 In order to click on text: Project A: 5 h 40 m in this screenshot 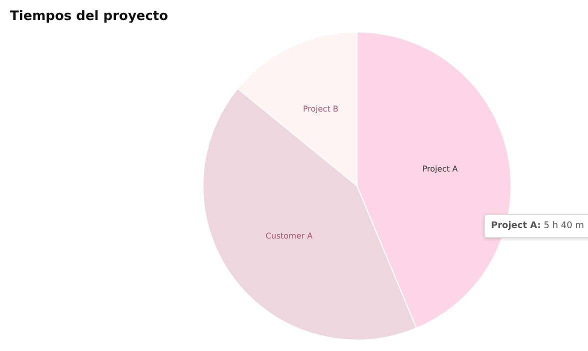, I will do `click(536, 226)`.